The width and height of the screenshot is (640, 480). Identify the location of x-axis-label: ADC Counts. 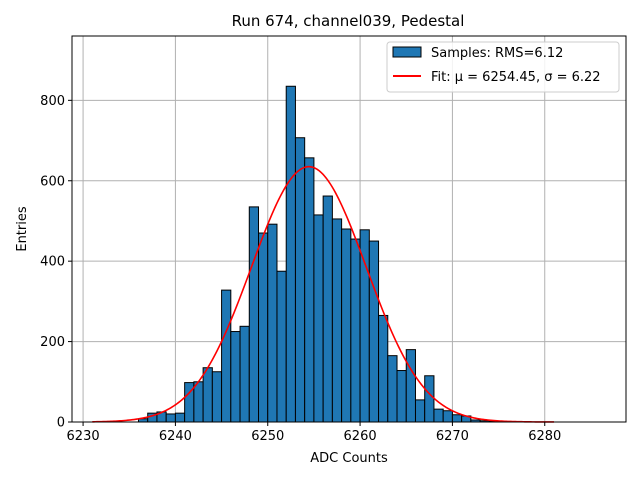
(349, 458).